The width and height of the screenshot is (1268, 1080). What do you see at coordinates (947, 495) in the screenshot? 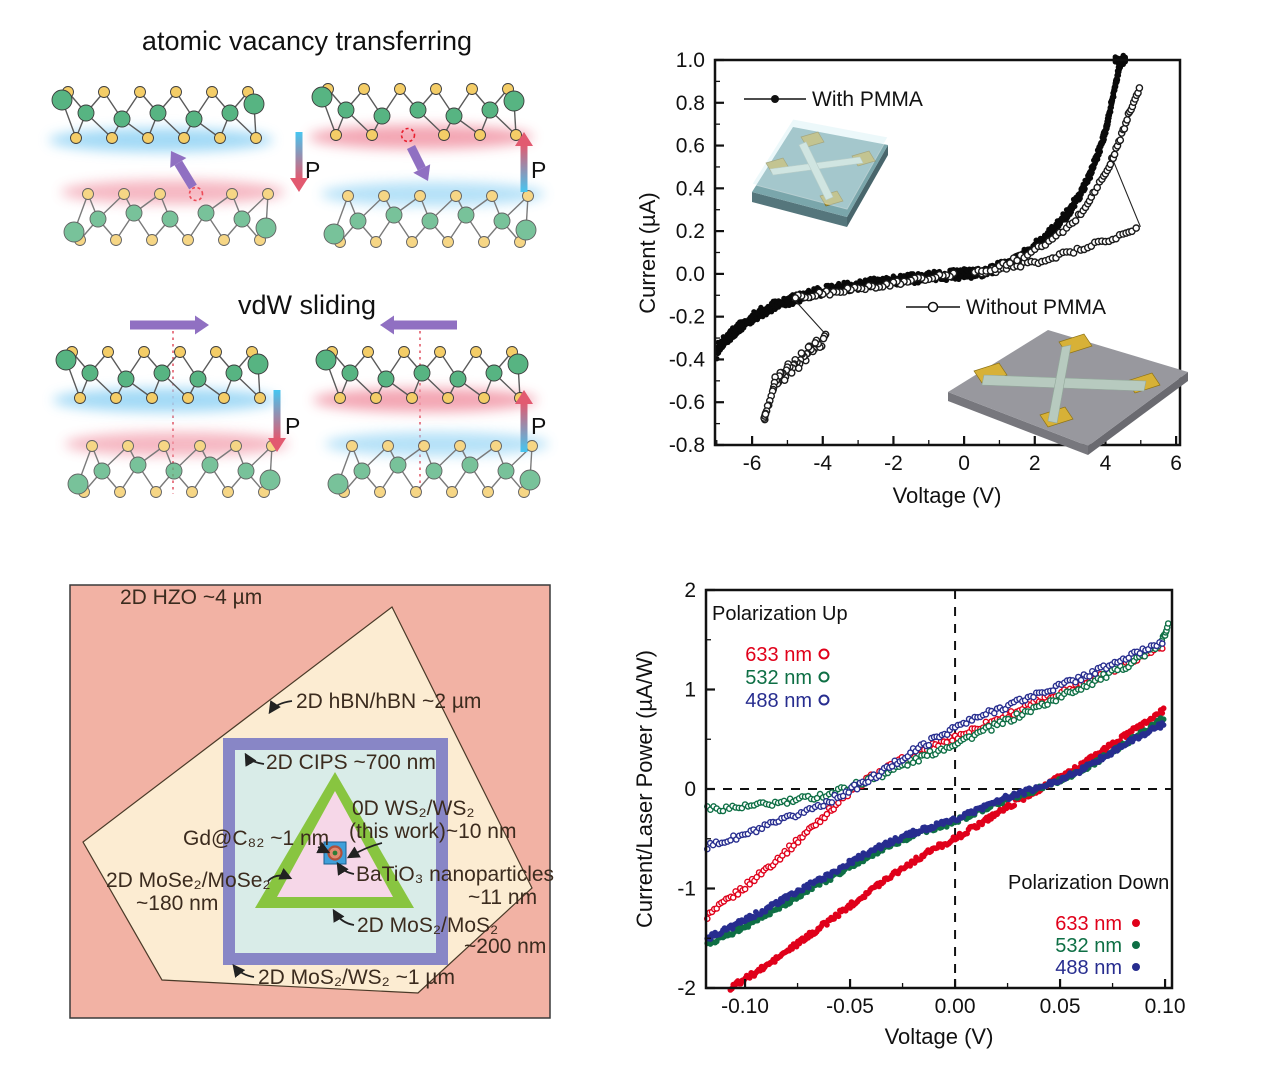
I see `iv-xaxis-label: Voltage (V)` at bounding box center [947, 495].